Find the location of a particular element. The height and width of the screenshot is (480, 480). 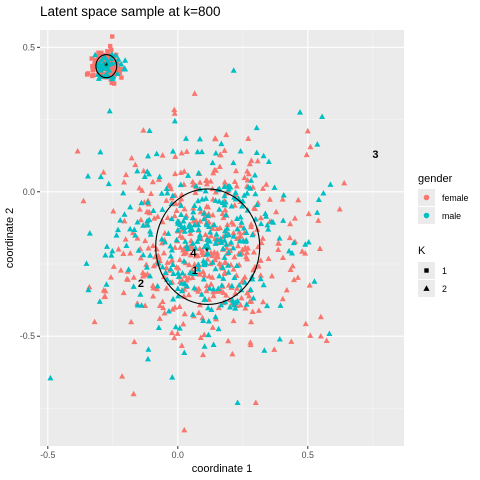

legend-title-gender: gender is located at coordinates (435, 179).